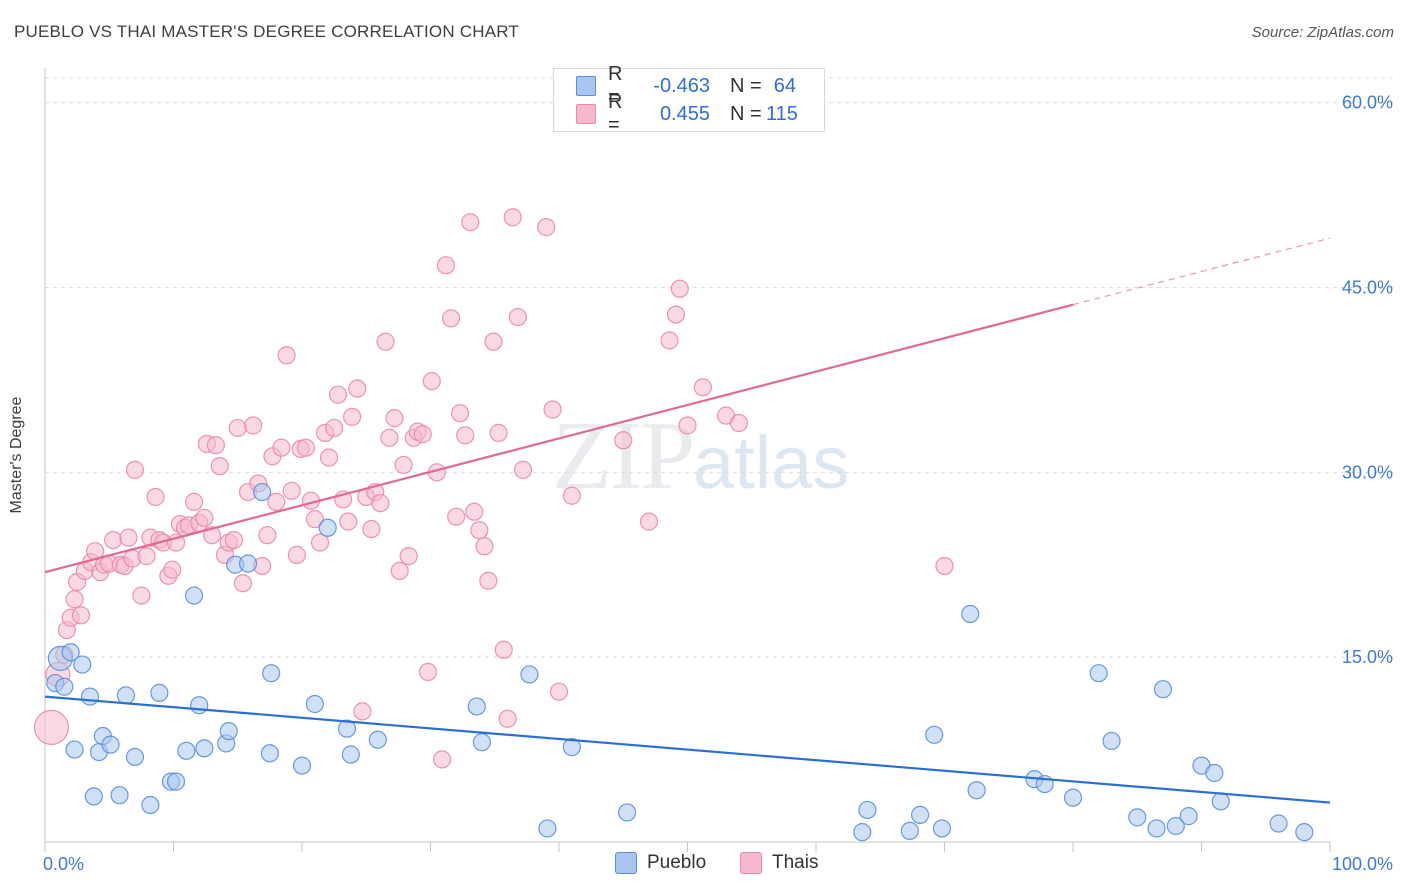 This screenshot has height=892, width=1406. I want to click on y-axis-label: Master's Degree, so click(16, 455).